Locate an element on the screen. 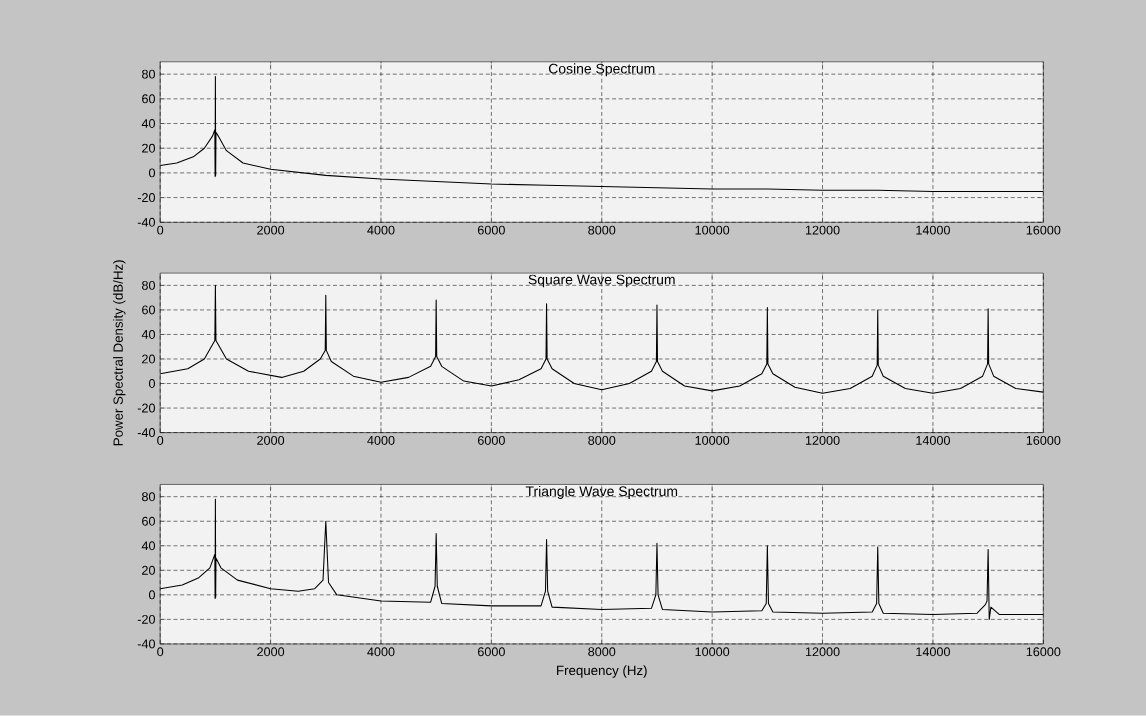 Image resolution: width=1146 pixels, height=716 pixels. y-axis-title: Power Spectral Density (dB/Hz) is located at coordinates (119, 353).